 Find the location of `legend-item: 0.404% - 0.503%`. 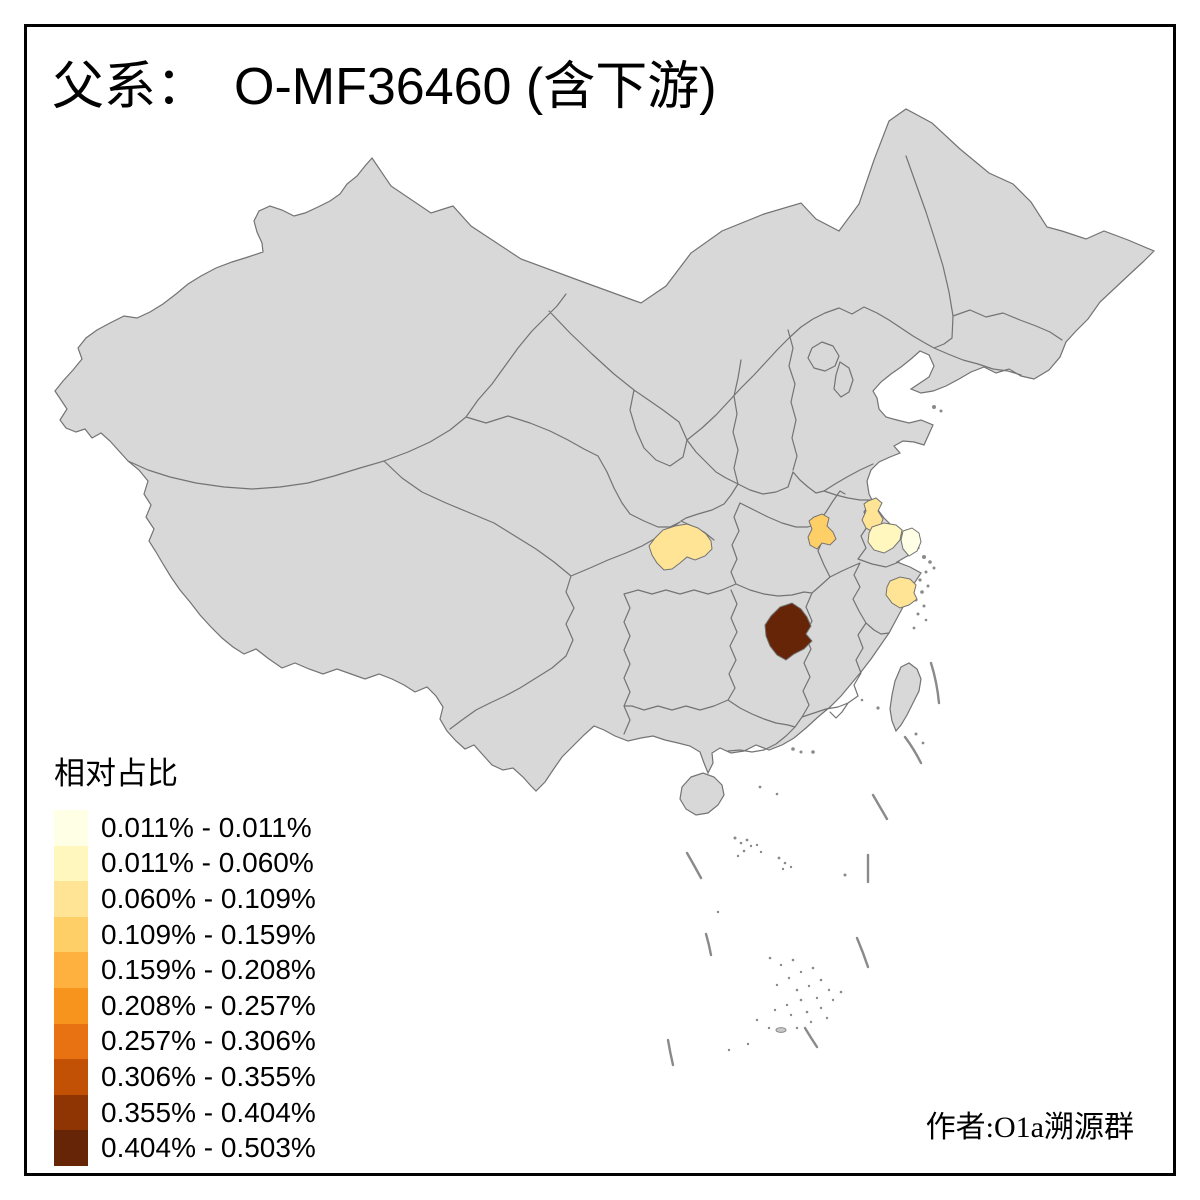

legend-item: 0.404% - 0.503% is located at coordinates (185, 1148).